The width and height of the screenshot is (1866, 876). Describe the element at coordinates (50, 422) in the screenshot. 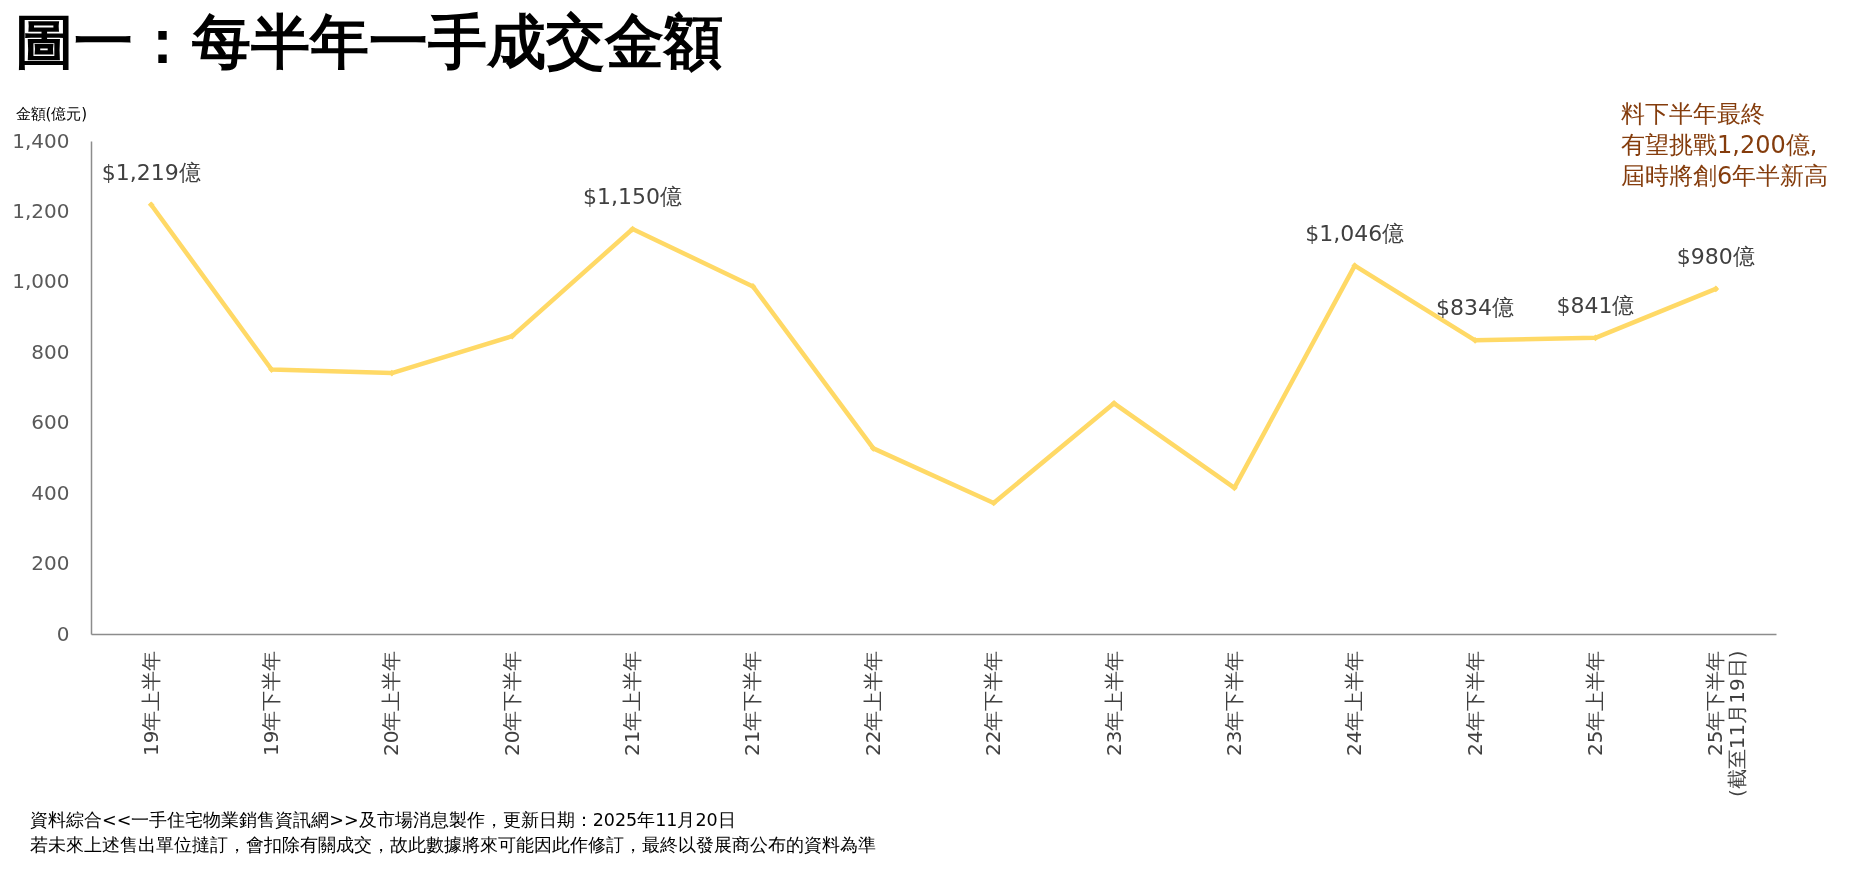

I see `y-tick-label: 600` at that location.